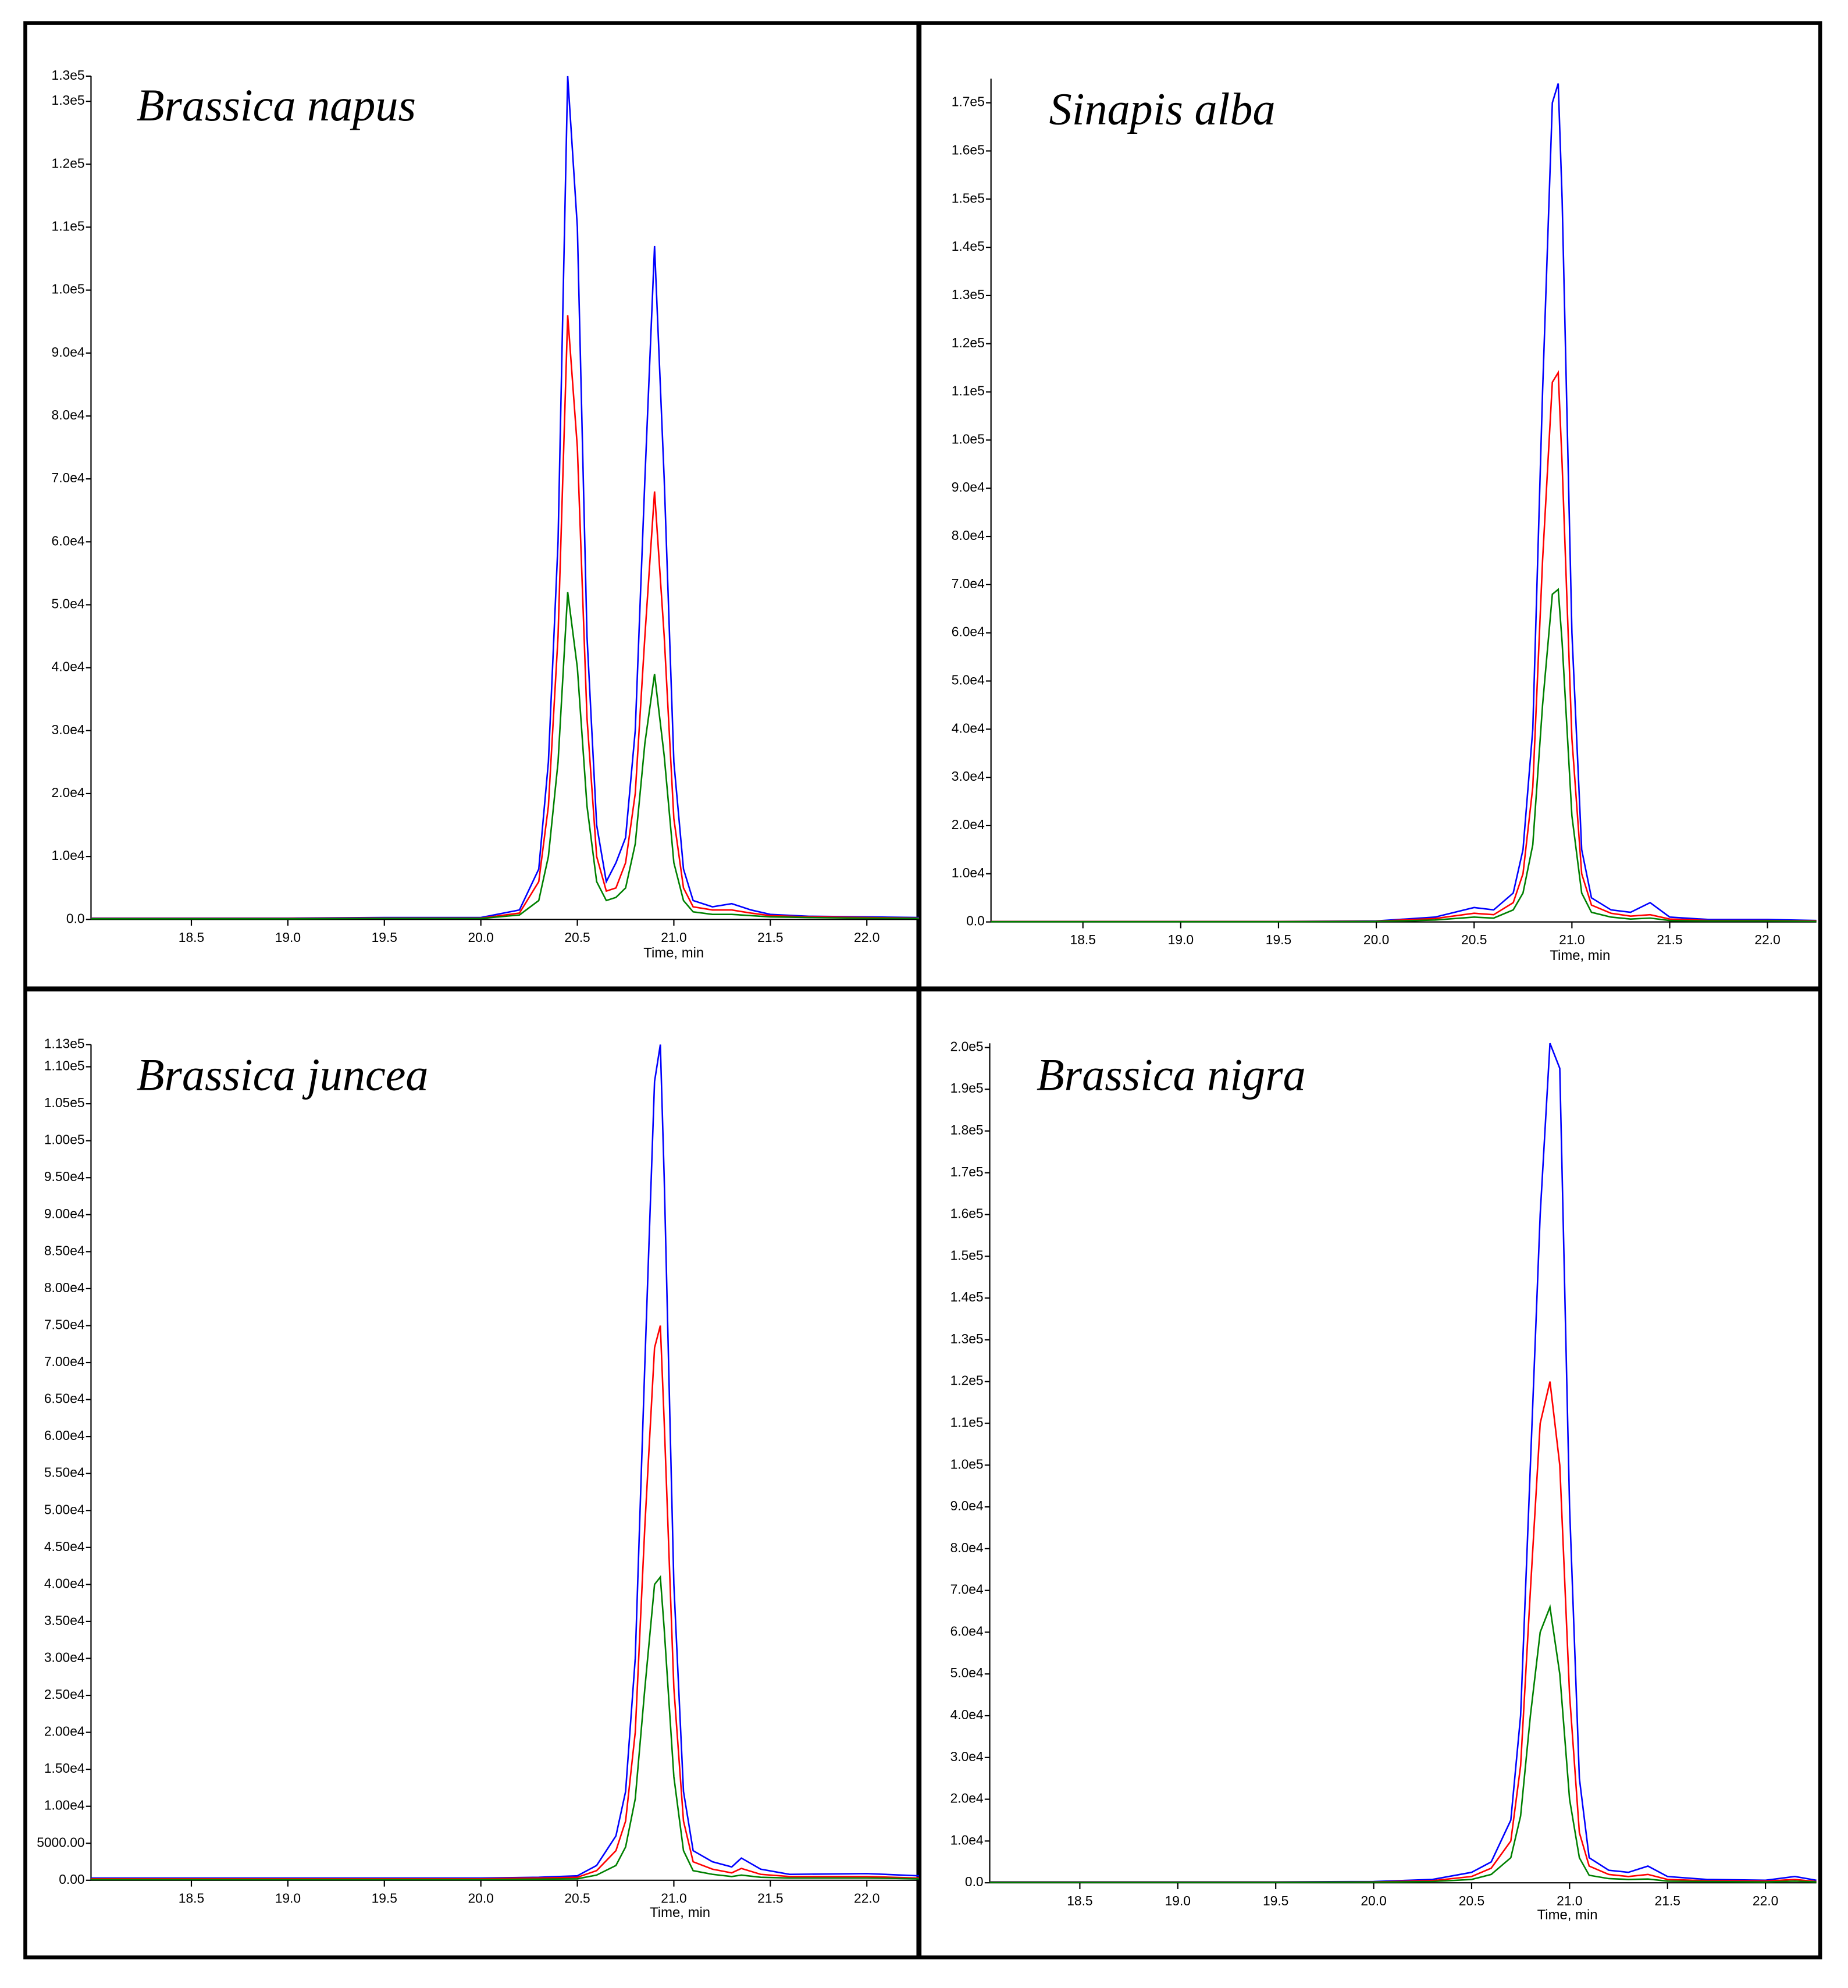 This screenshot has width=1848, height=1988. Describe the element at coordinates (64, 1325) in the screenshot. I see `y-tick-label: 7.50e4` at that location.